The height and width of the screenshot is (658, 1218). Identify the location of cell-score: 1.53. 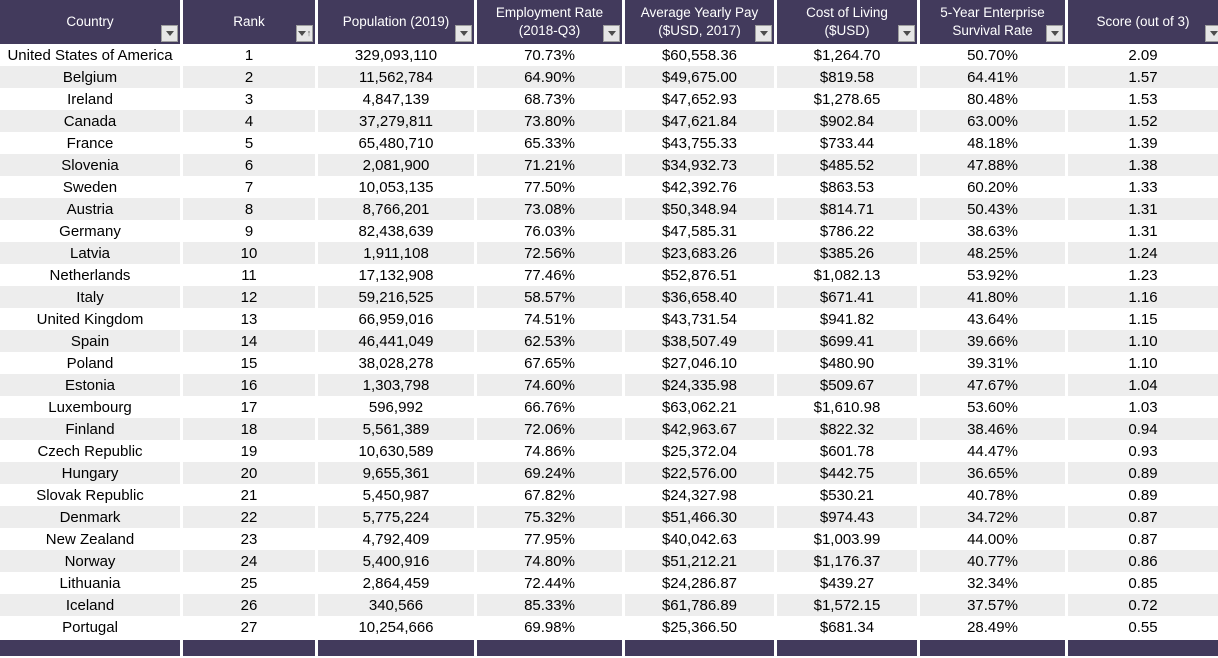
(1143, 99).